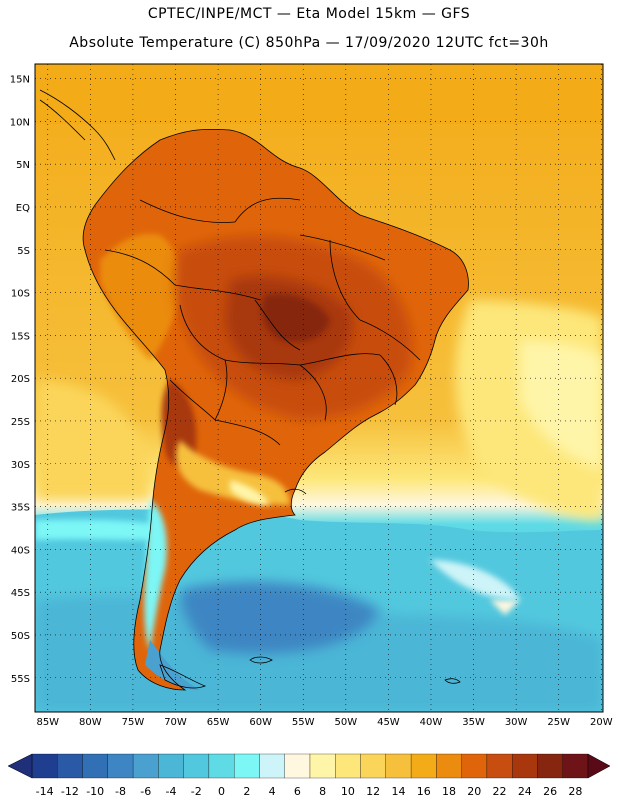 The image size is (618, 800). What do you see at coordinates (20, 294) in the screenshot?
I see `latitude-label: 10S` at bounding box center [20, 294].